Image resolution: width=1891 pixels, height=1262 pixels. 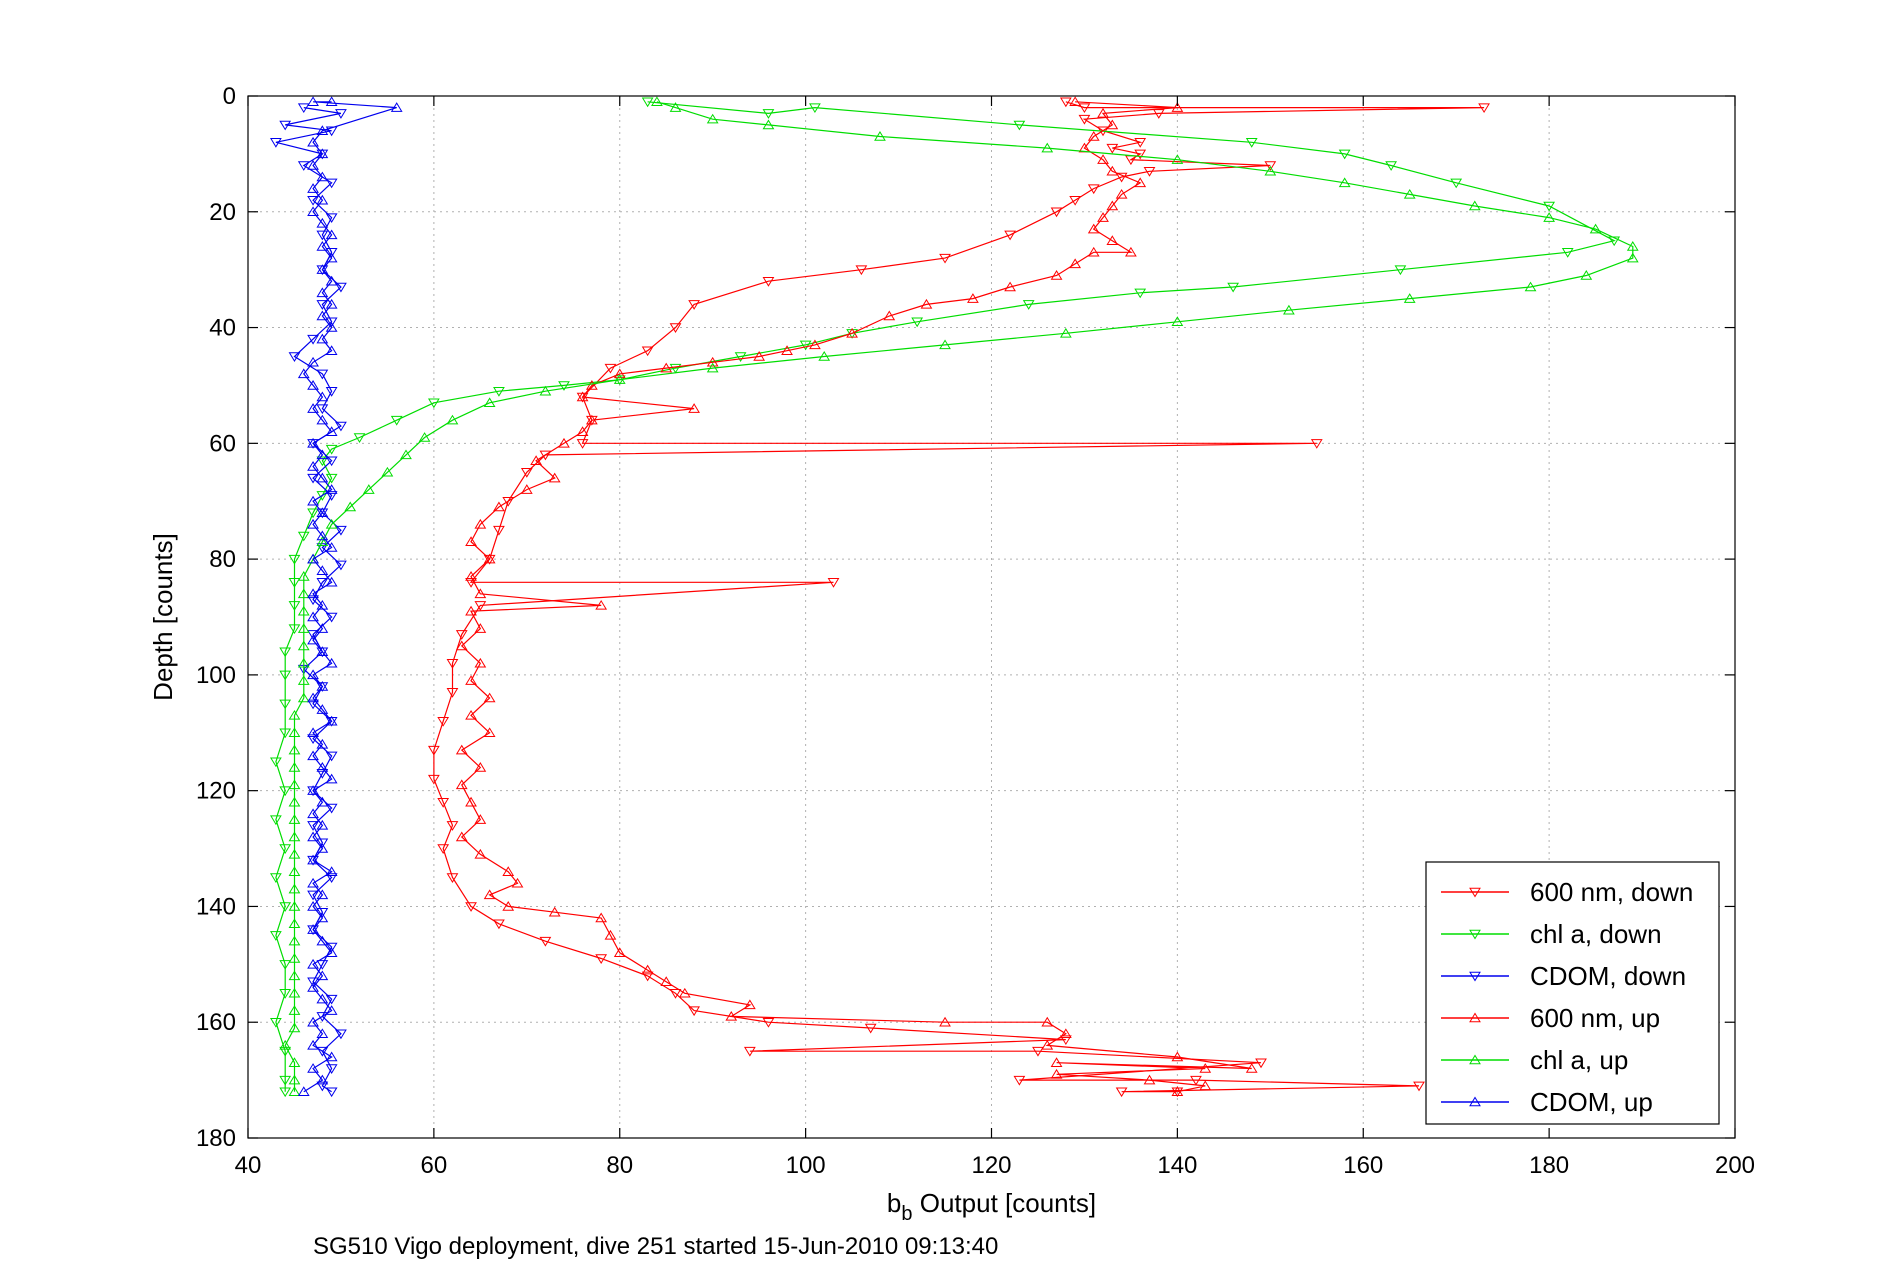 What do you see at coordinates (216, 1138) in the screenshot?
I see `y-tick-label: 180` at bounding box center [216, 1138].